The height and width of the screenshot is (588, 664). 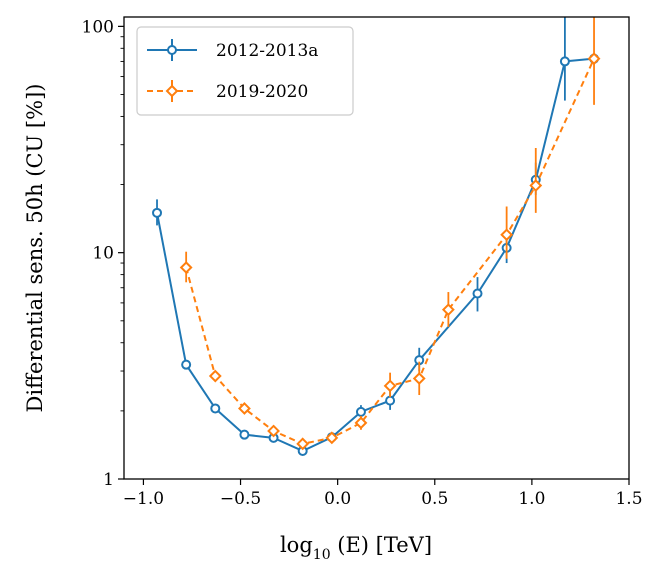 What do you see at coordinates (245, 71) in the screenshot?
I see `legend: 2012-2013a 2019-2020` at bounding box center [245, 71].